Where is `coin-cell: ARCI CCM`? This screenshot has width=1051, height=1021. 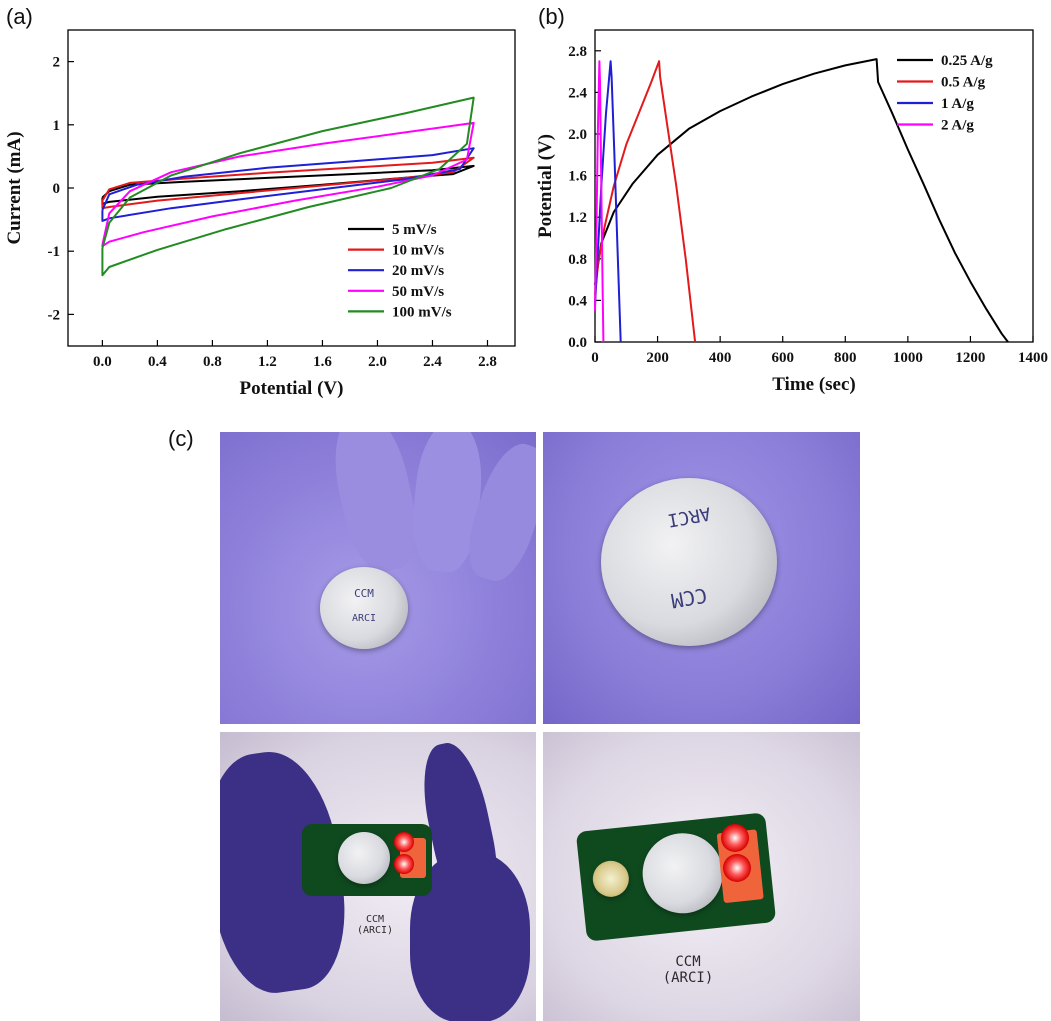
coin-cell: ARCI CCM is located at coordinates (689, 562).